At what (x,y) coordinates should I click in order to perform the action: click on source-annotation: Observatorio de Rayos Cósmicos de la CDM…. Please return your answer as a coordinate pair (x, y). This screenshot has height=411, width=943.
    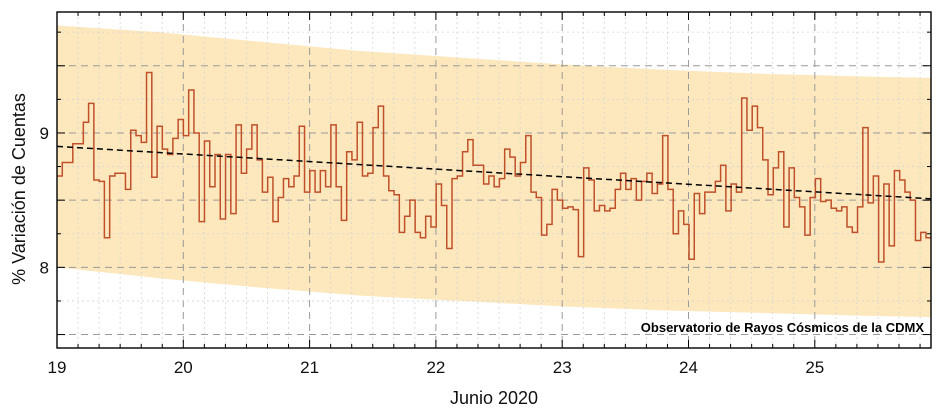
    Looking at the image, I should click on (783, 327).